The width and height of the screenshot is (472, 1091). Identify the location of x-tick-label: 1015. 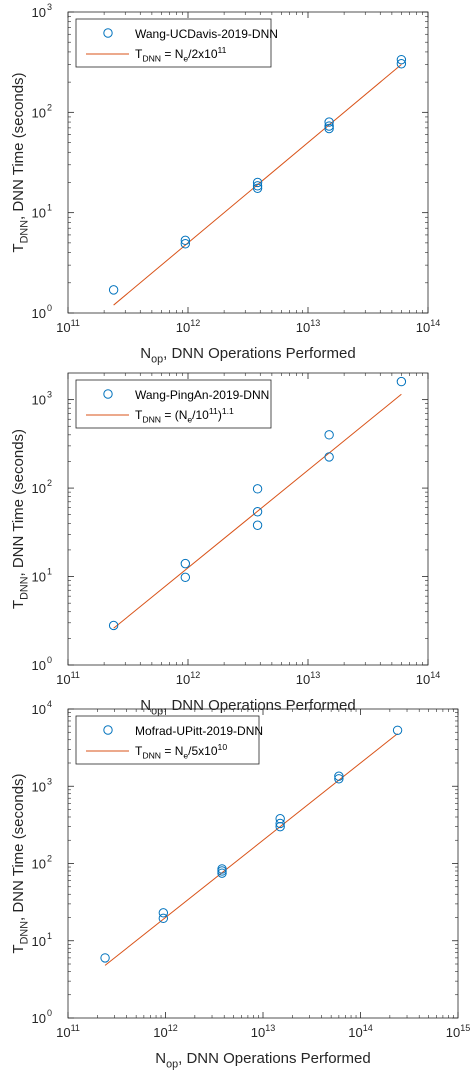
(458, 1031).